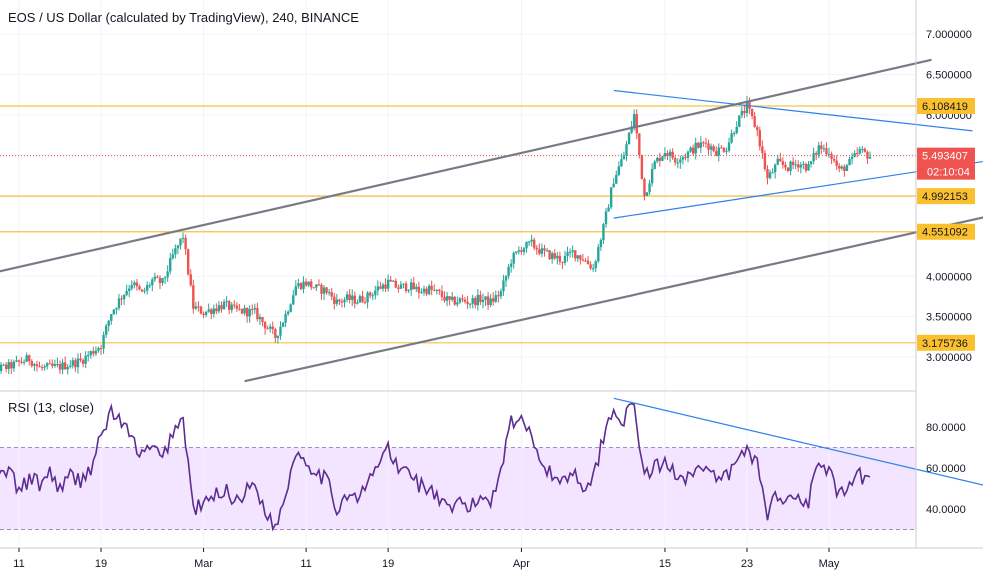 This screenshot has width=983, height=579. Describe the element at coordinates (426, 559) in the screenshot. I see `time-axis: 11 19 Mar 11 19 Apr 15 23 May` at that location.